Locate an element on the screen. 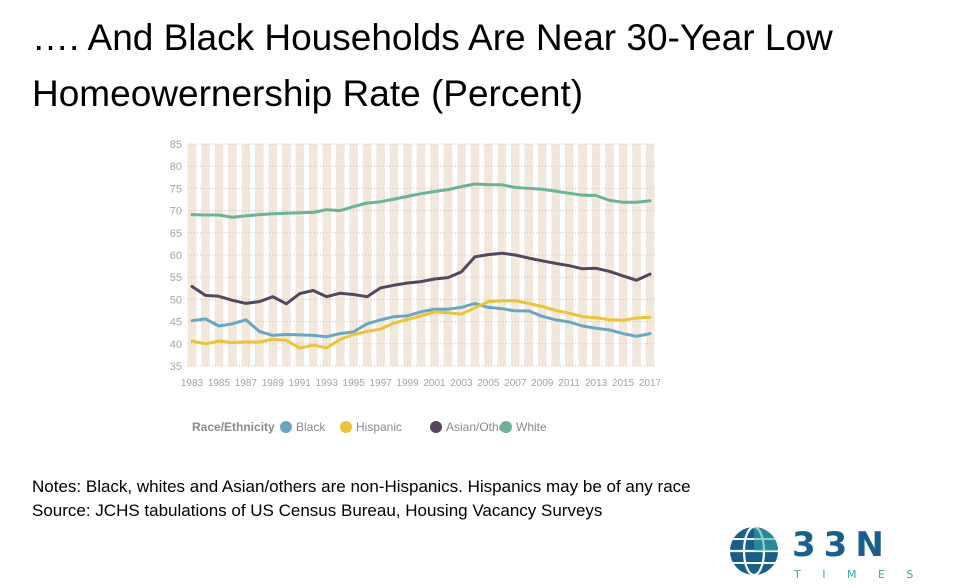  series-line-asian-other is located at coordinates (421, 278).